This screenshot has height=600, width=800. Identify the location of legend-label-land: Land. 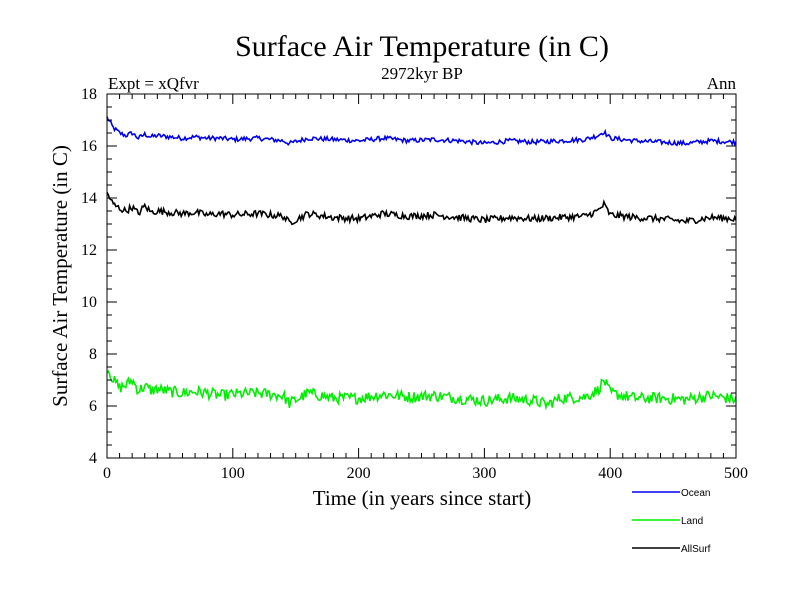
(692, 521).